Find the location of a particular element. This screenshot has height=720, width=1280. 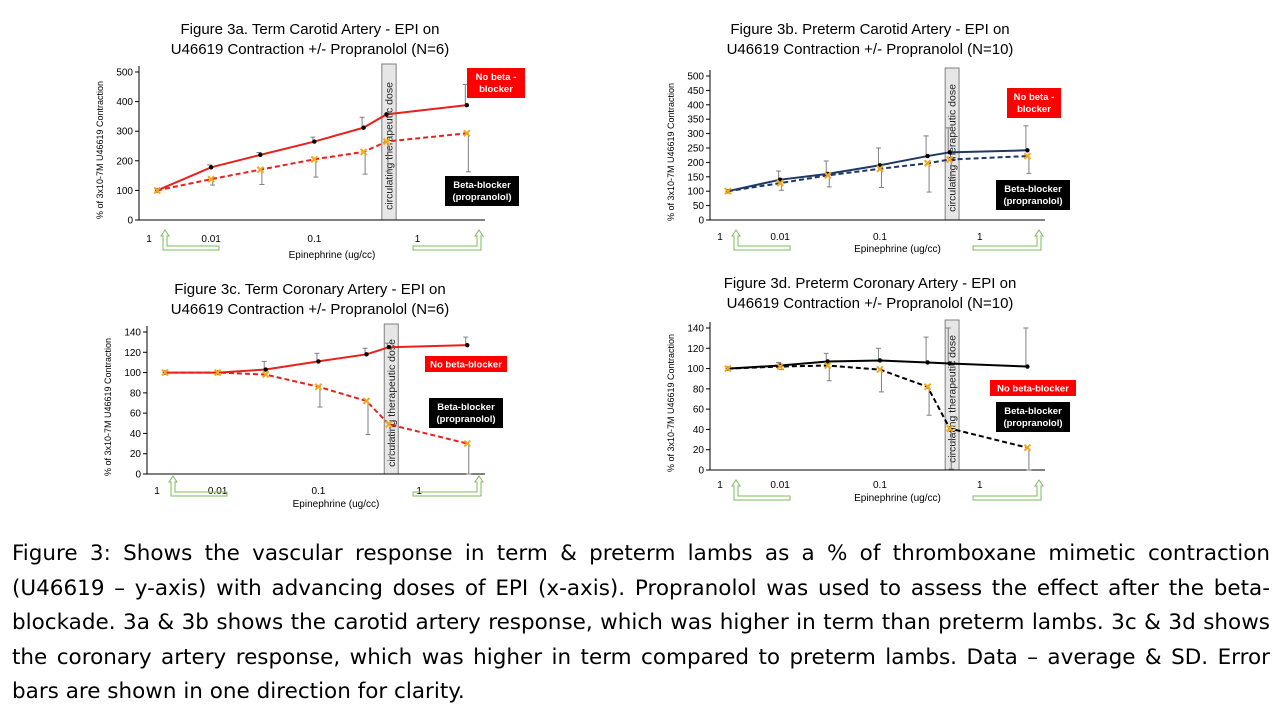

series-no-beta-blocker-line is located at coordinates (316, 359).